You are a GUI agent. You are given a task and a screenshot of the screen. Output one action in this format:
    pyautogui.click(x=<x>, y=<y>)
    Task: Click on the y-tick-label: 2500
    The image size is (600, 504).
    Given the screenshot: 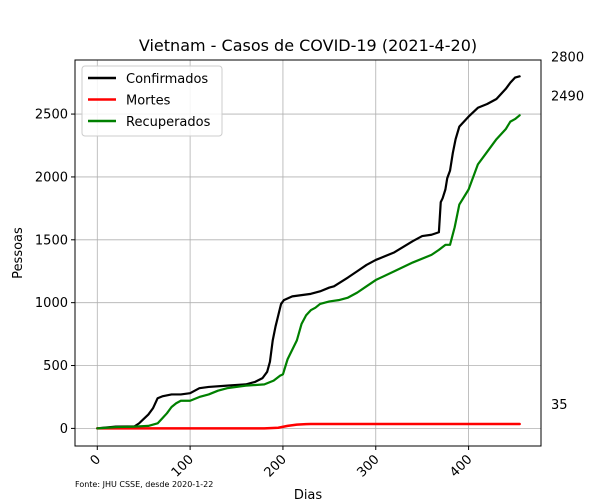 What is the action you would take?
    pyautogui.click(x=51, y=115)
    